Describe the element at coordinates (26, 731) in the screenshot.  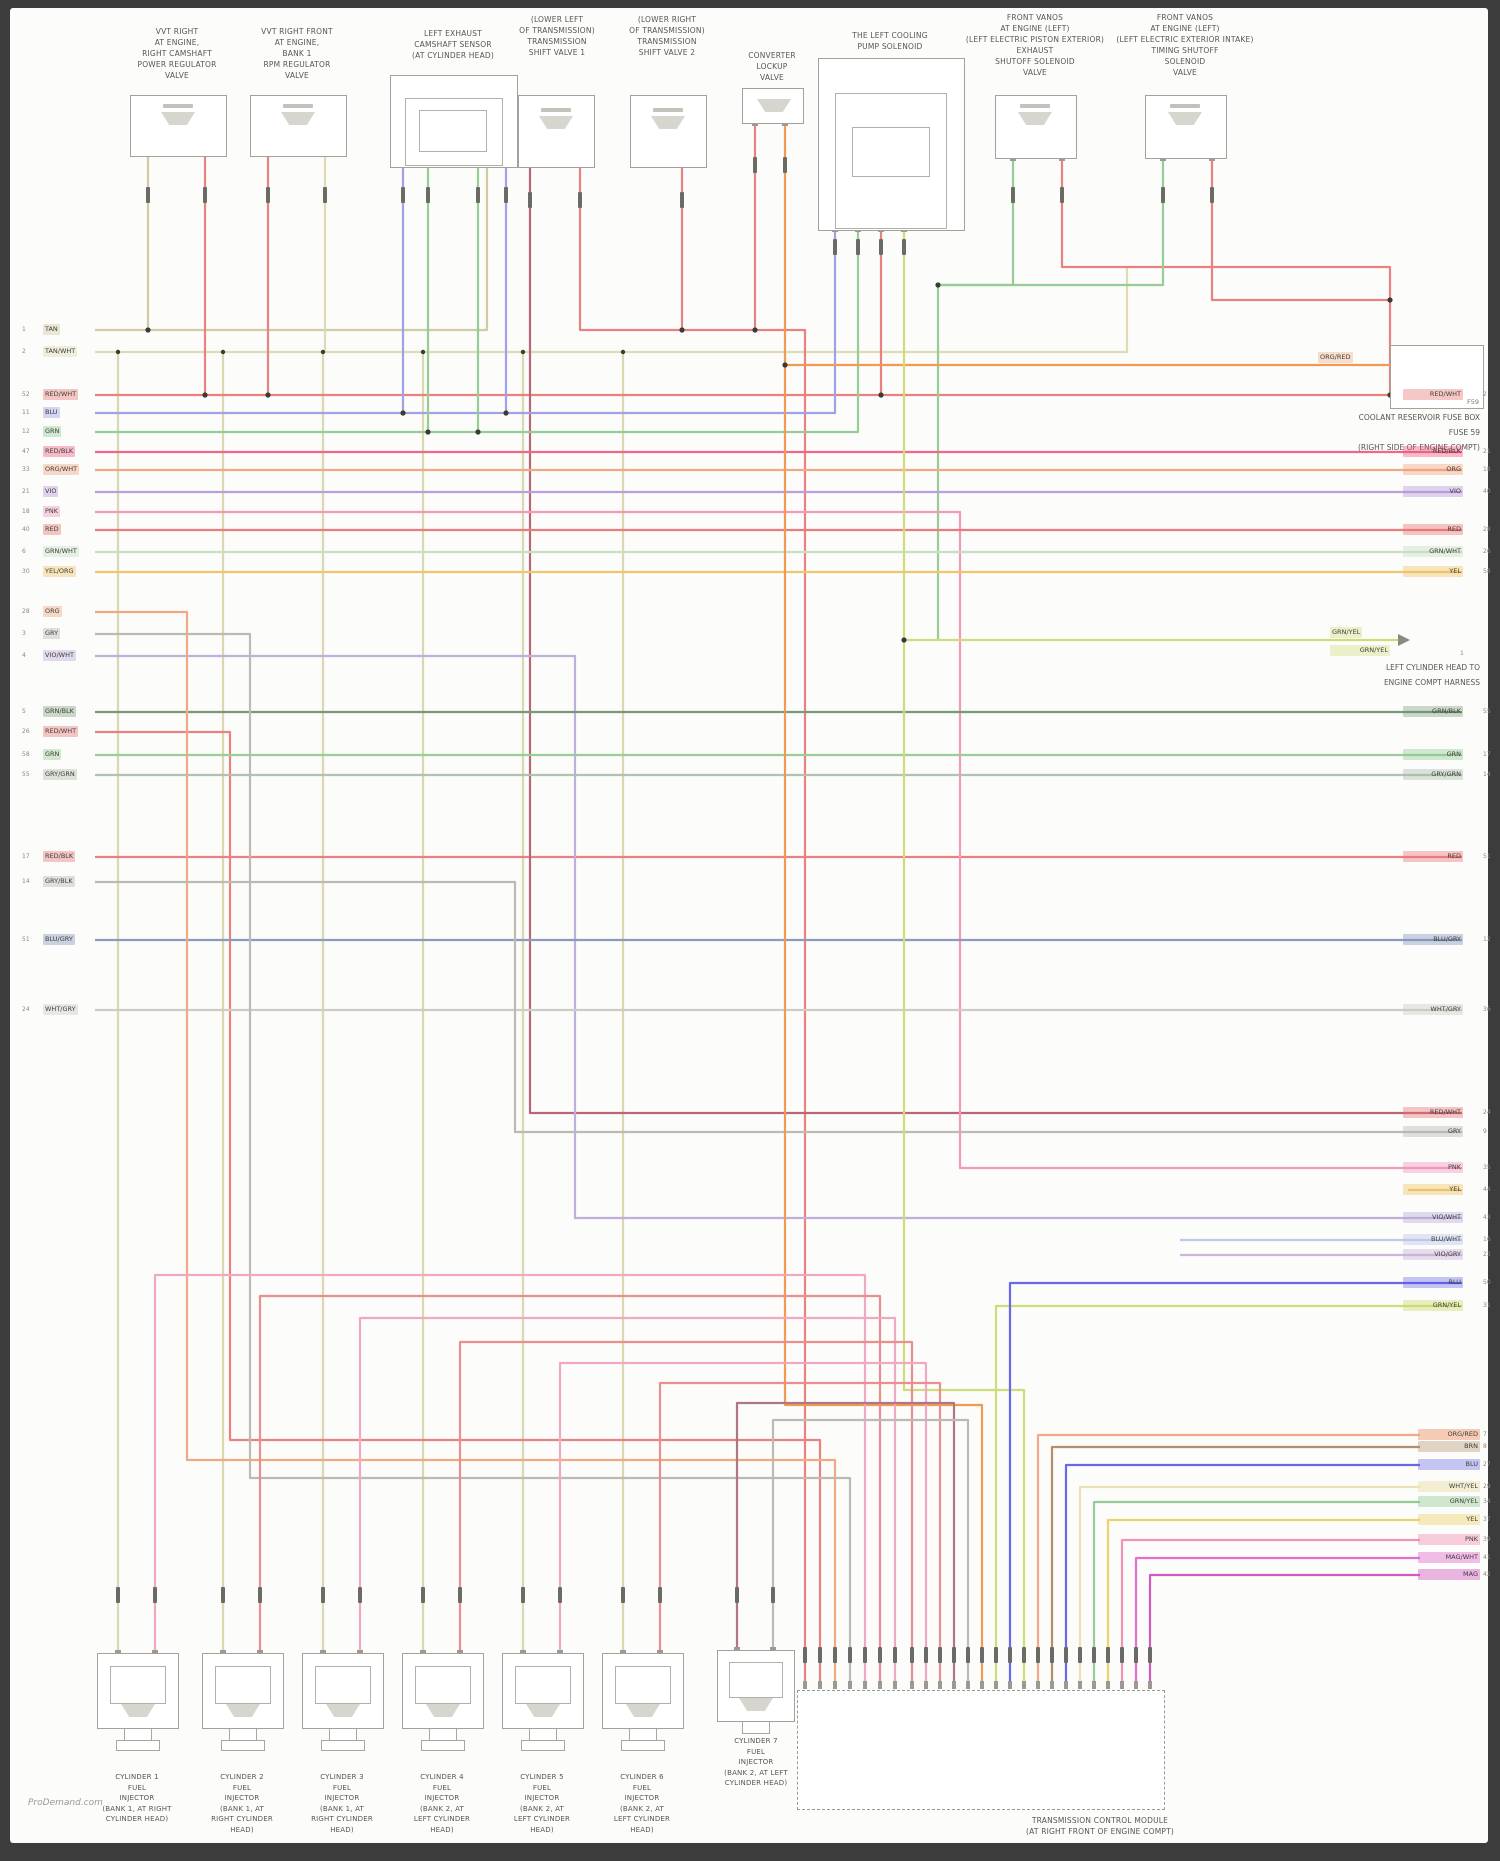
I see `pin-number: 26` at that location.